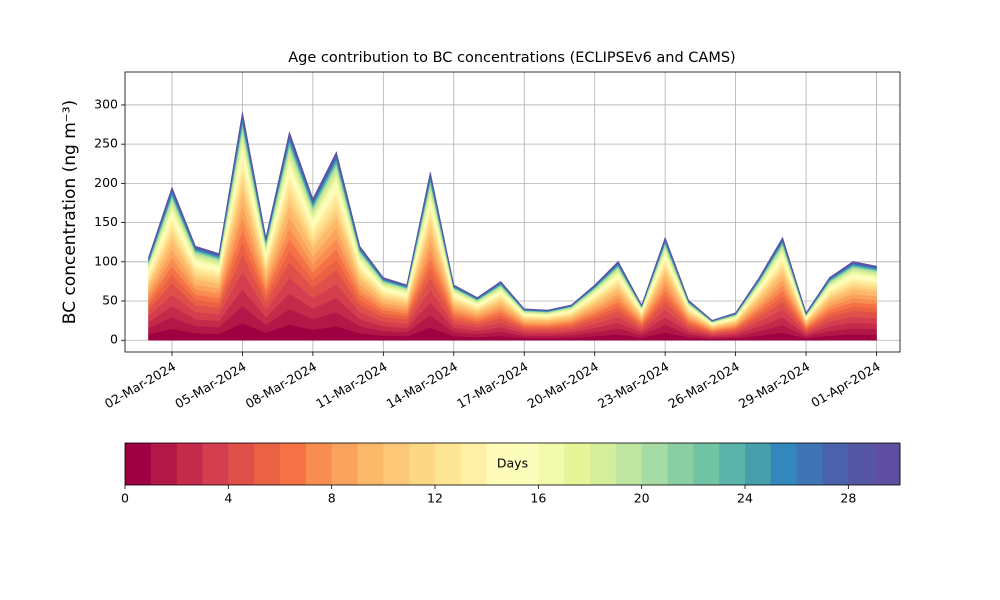  I want to click on colorbar-tick-label: 4, so click(228, 498).